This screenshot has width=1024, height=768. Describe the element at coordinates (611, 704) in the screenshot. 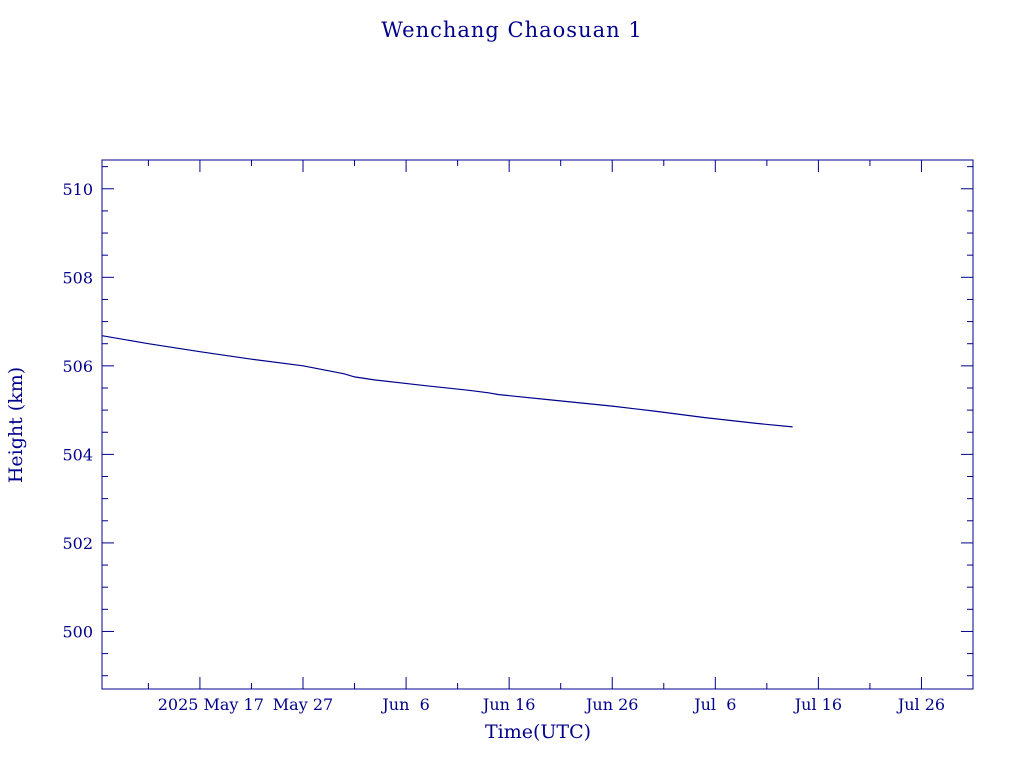

I see `x-tick-label: Jun 26` at that location.